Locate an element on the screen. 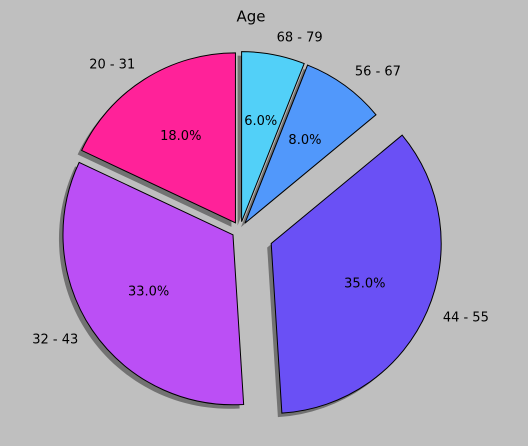 Image resolution: width=528 pixels, height=446 pixels. percent-label: 6.0% is located at coordinates (260, 121).